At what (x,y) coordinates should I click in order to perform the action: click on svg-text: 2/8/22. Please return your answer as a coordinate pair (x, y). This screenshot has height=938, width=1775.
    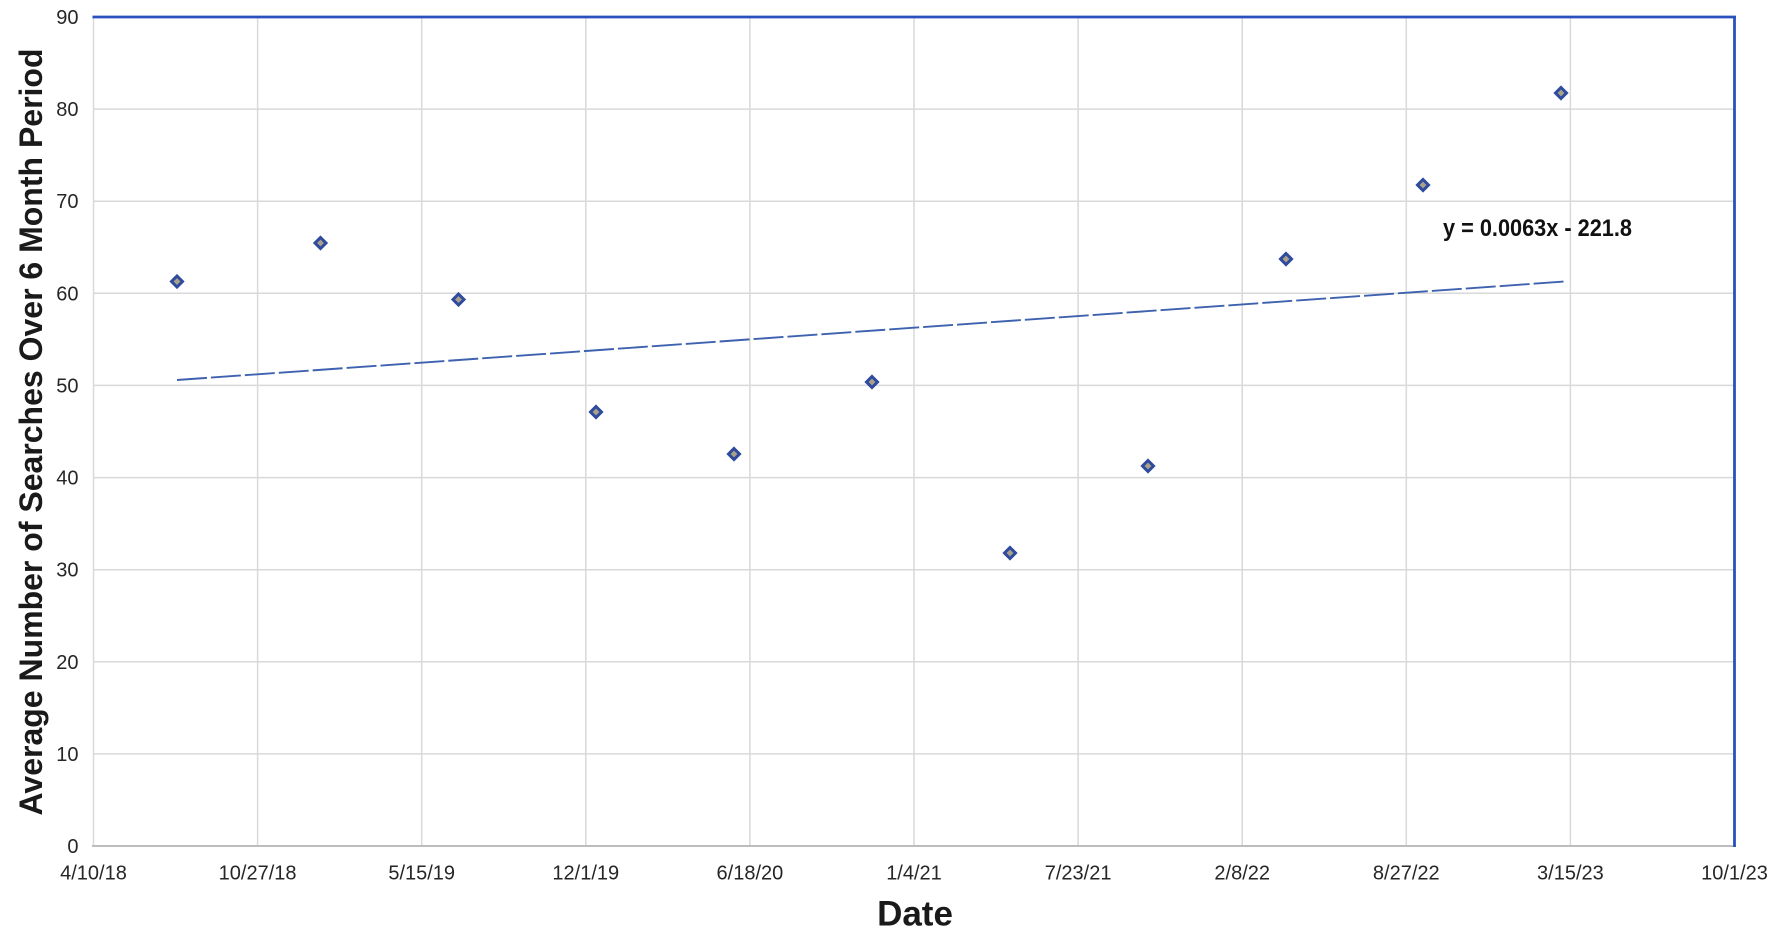
    Looking at the image, I should click on (1242, 874).